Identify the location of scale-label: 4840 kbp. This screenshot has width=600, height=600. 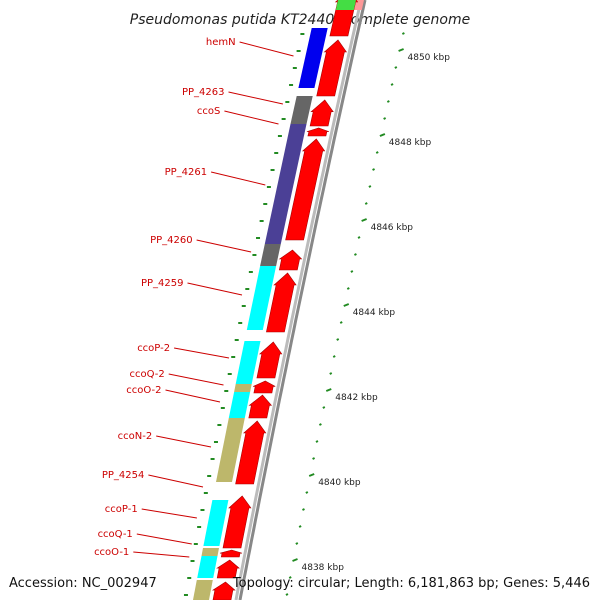
(339, 483).